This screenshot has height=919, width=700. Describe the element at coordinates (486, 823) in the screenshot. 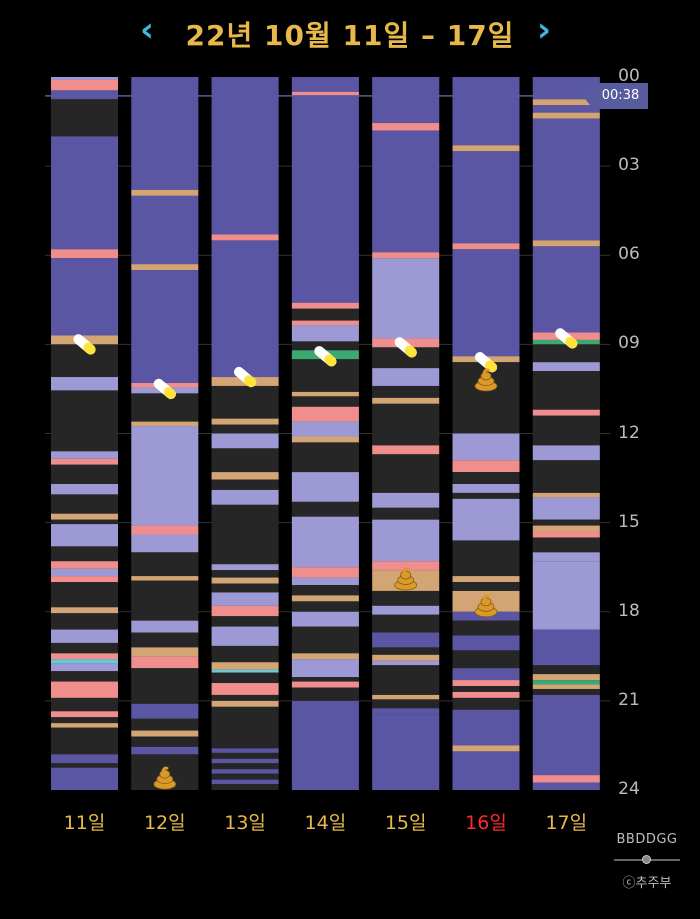

I see `day-label: 16일` at that location.